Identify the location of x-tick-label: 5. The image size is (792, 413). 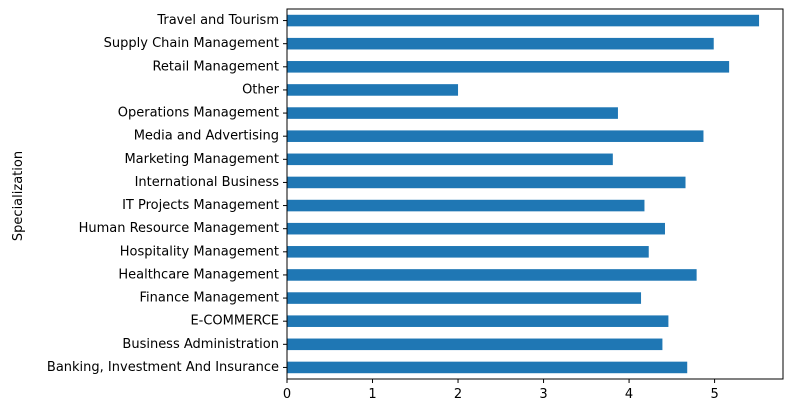
(714, 394).